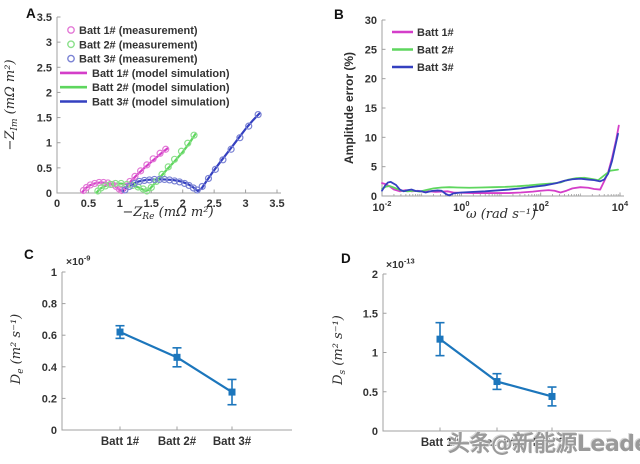  Describe the element at coordinates (78, 261) in the screenshot. I see `svg-text: ×10⁻⁹` at that location.